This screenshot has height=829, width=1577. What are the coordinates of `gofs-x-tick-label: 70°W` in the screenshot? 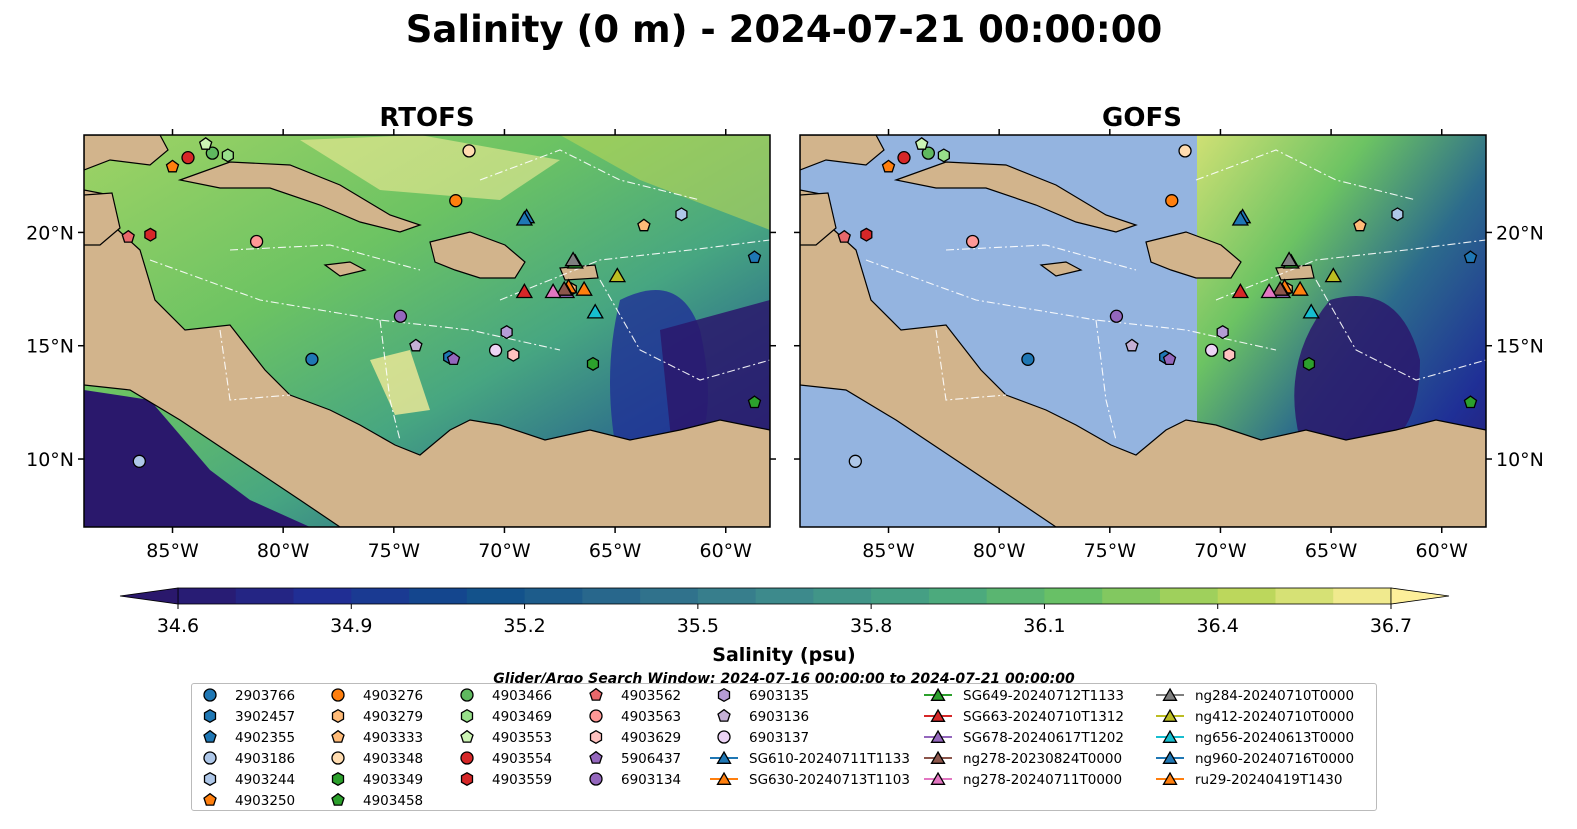 It's located at (1220, 551).